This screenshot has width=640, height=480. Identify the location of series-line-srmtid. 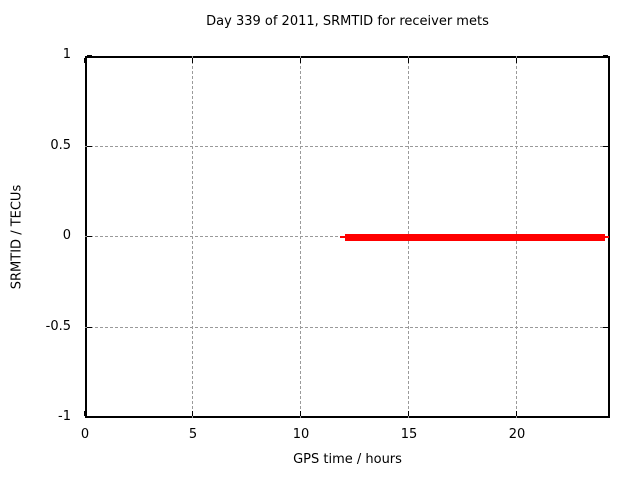
(475, 237).